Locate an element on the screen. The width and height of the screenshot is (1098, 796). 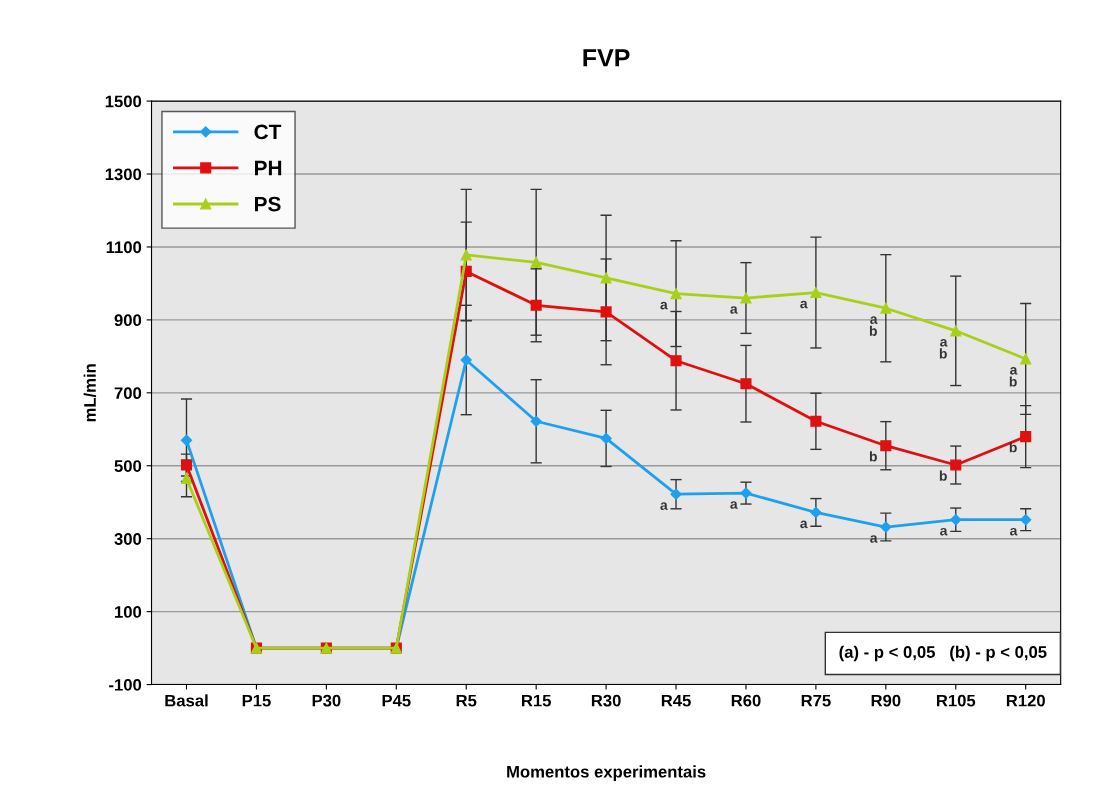
annotation: (a) - p < 0,05 (b) - p < 0,05 is located at coordinates (943, 653).